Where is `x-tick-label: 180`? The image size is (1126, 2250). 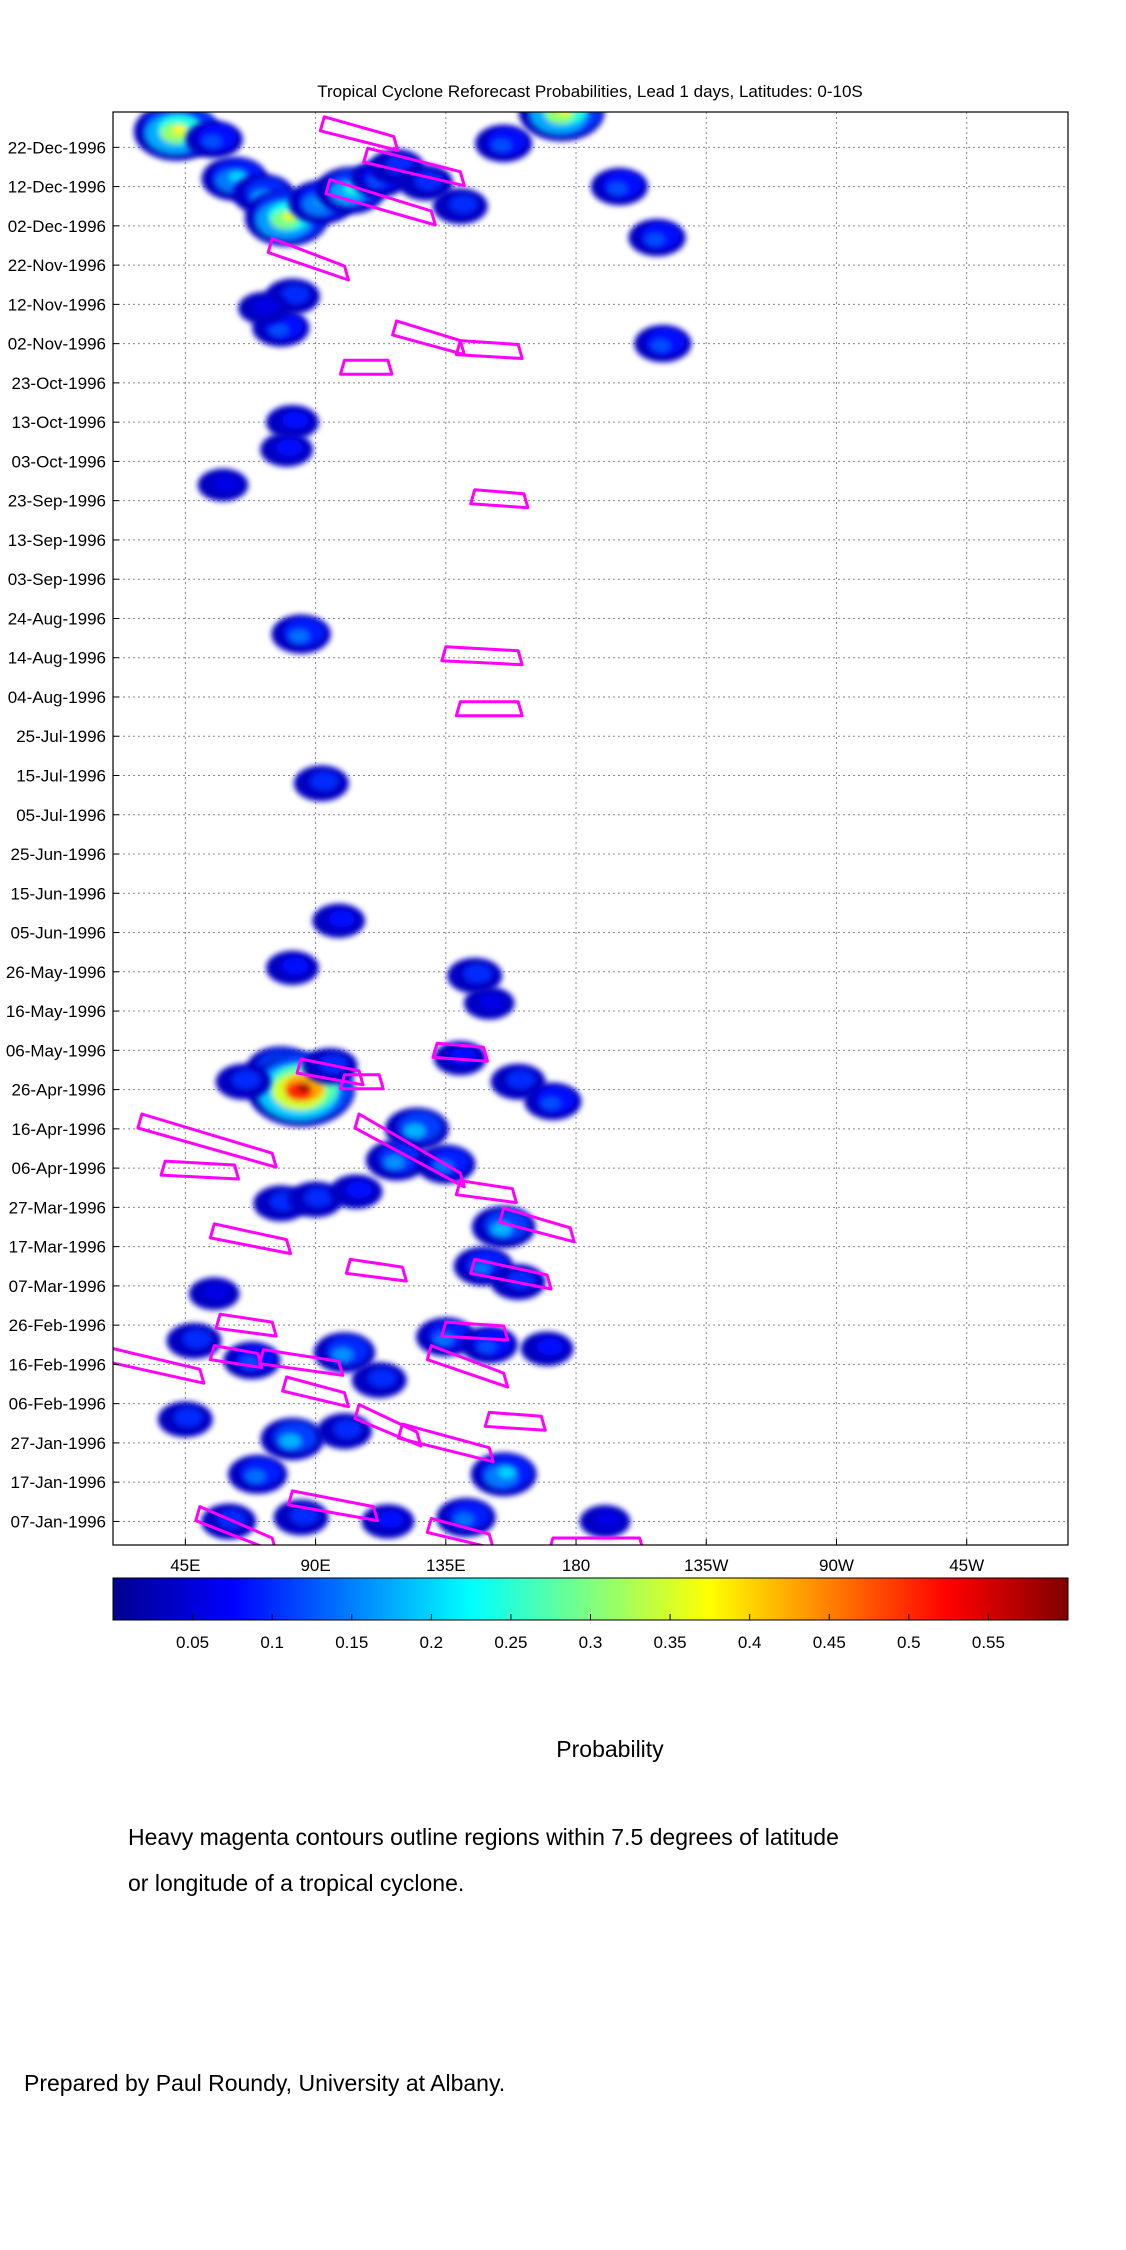
x-tick-label: 180 is located at coordinates (576, 1565).